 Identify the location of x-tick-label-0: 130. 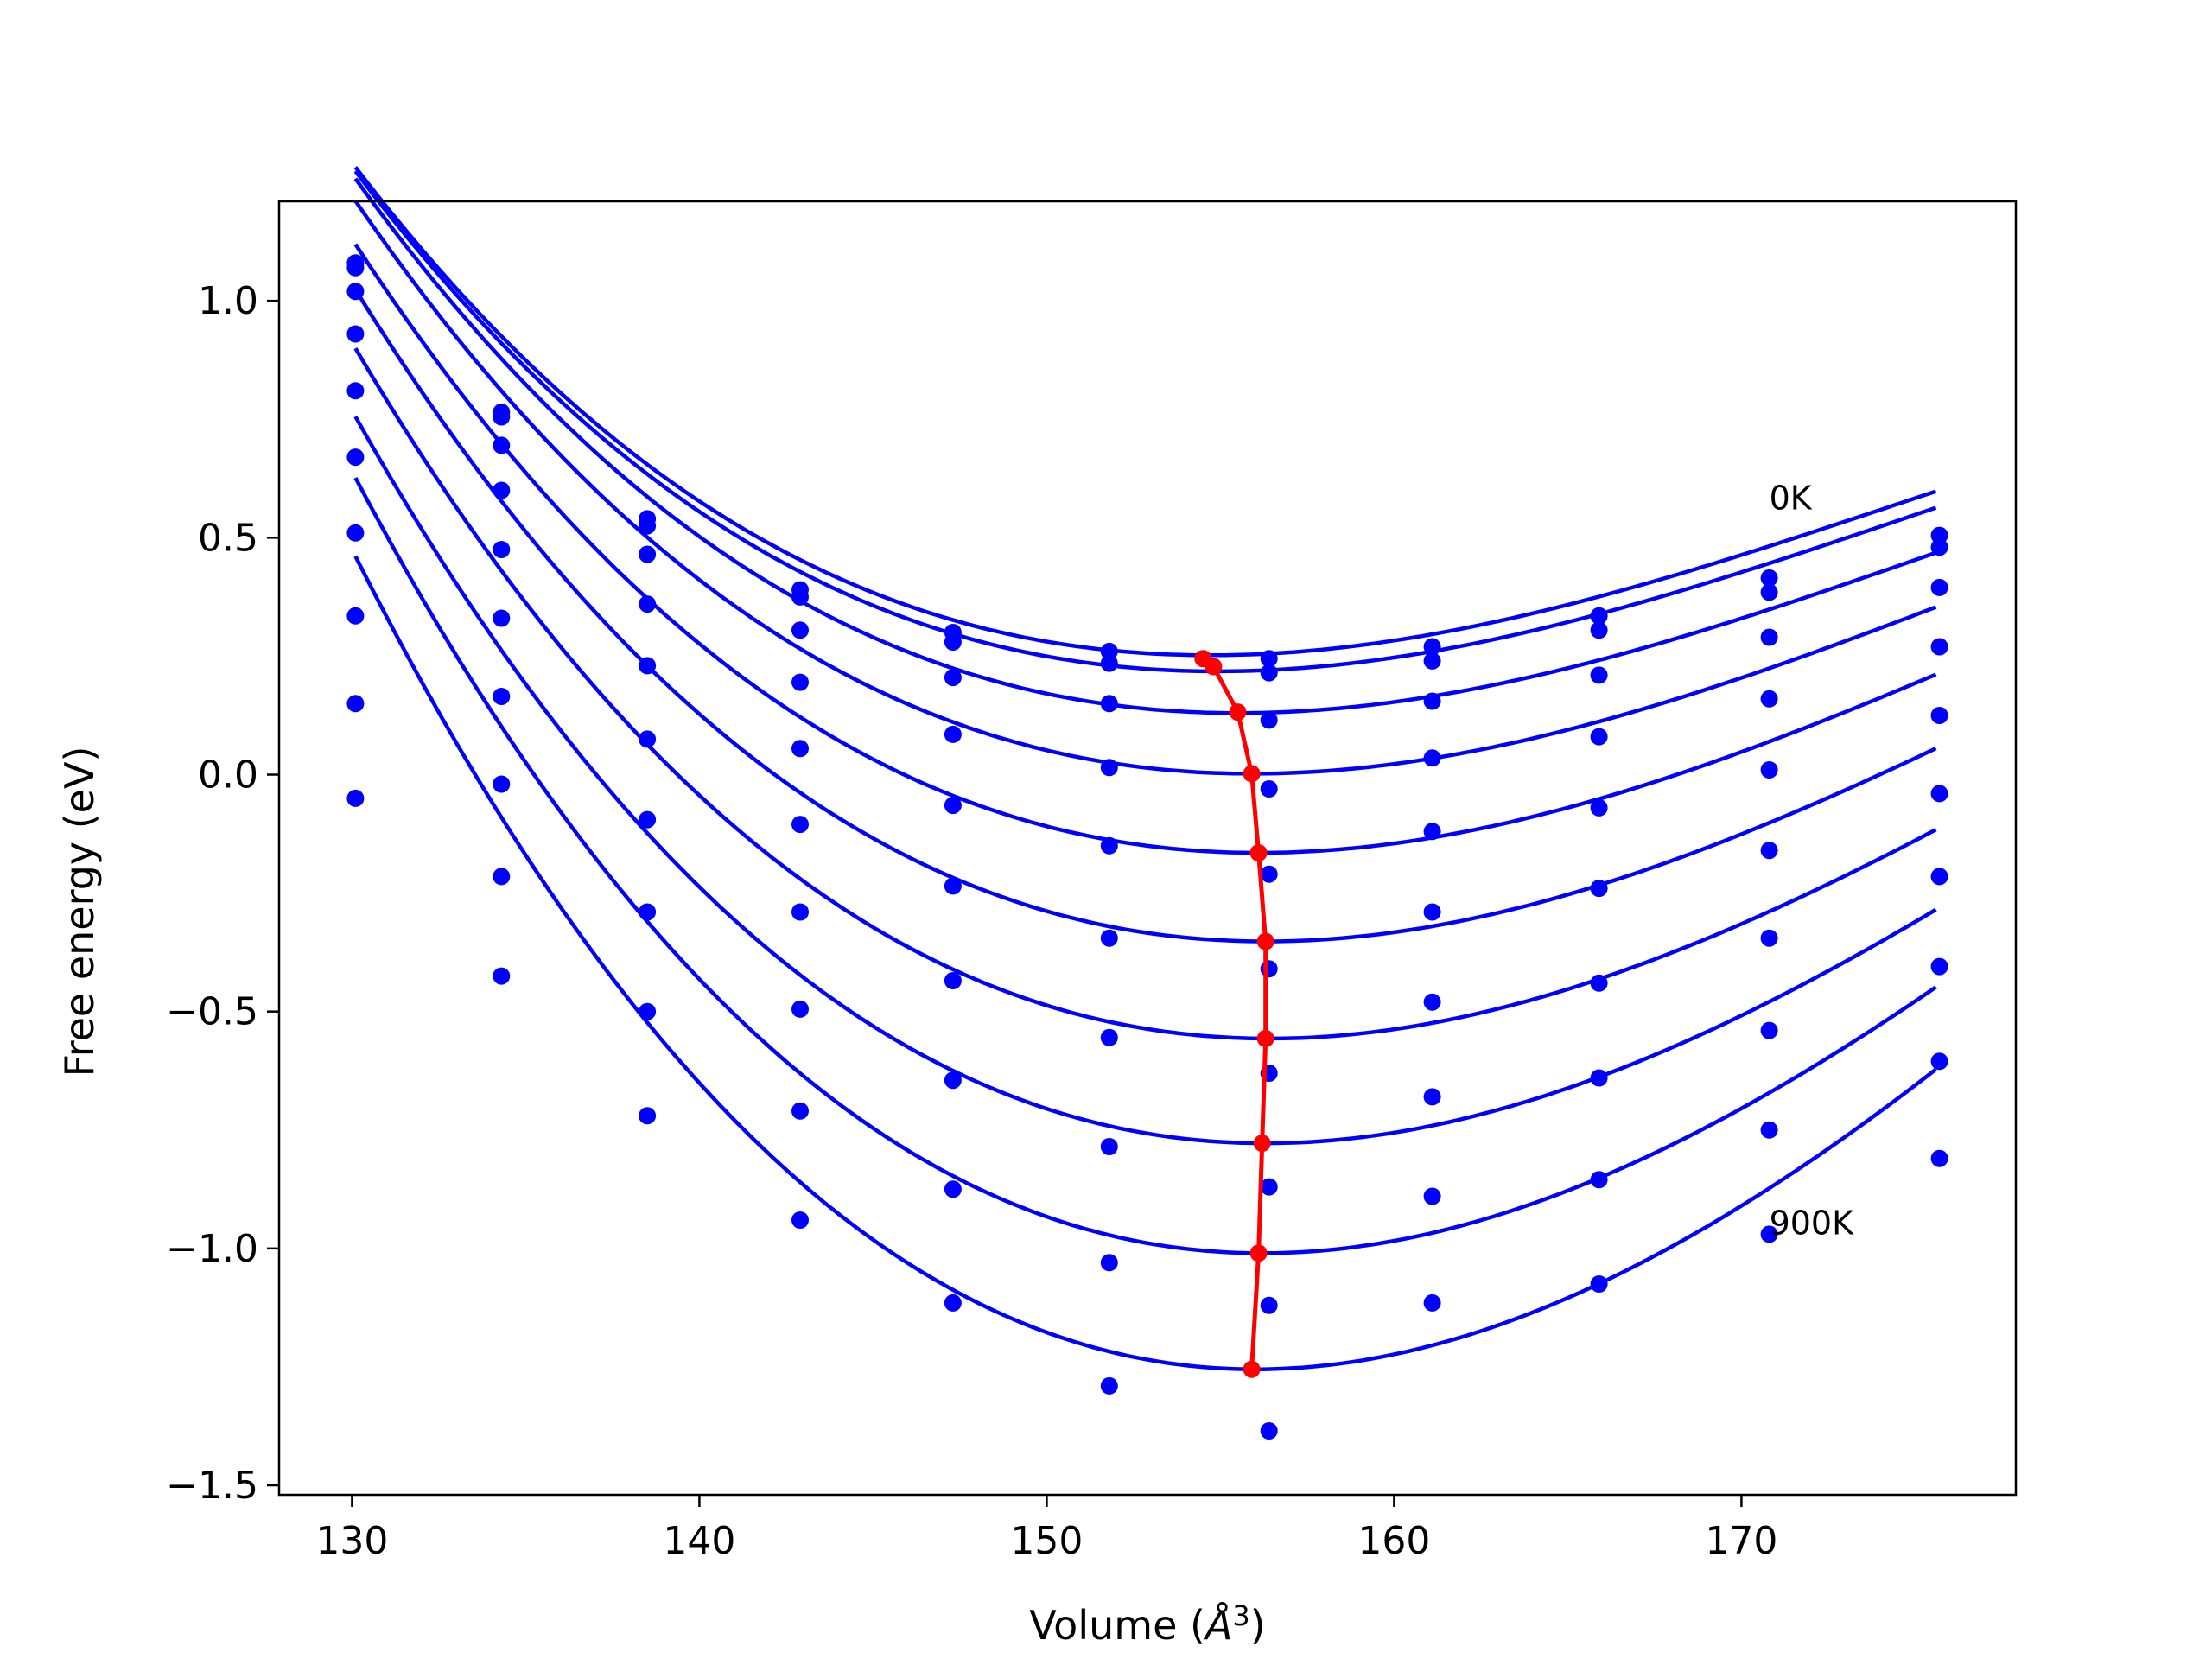
(351, 1541).